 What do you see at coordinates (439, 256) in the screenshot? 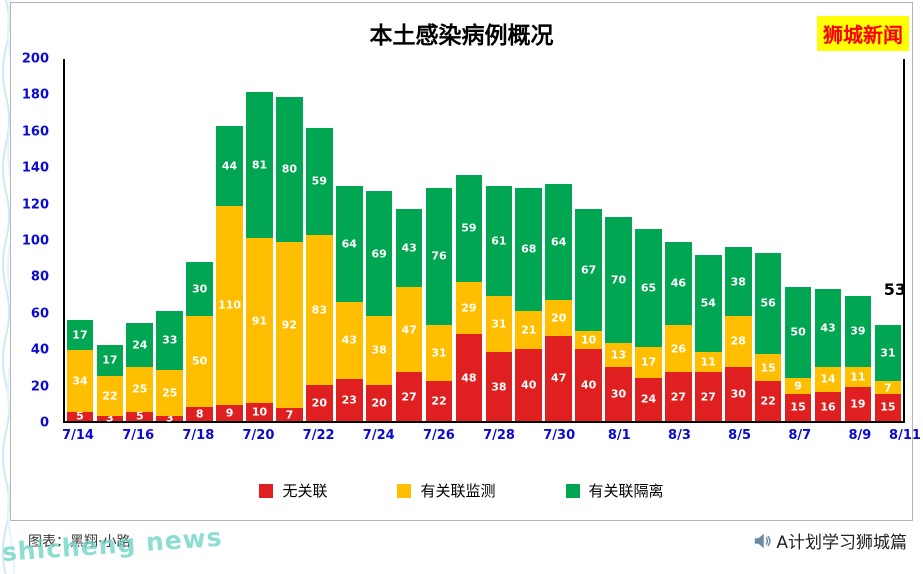
I see `segment-value-label: 76` at bounding box center [439, 256].